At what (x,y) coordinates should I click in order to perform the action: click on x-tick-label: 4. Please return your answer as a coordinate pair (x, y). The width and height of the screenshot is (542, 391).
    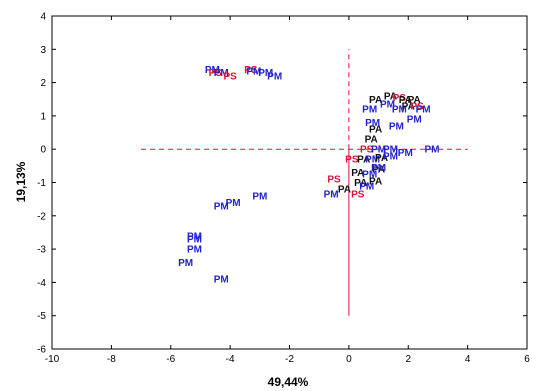
    Looking at the image, I should click on (468, 359).